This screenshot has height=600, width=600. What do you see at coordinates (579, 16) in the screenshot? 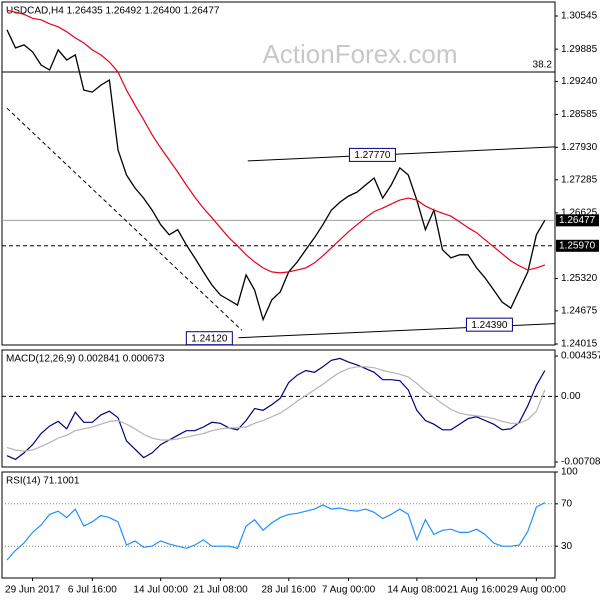
I see `y-tick-label: 1.30545` at bounding box center [579, 16].